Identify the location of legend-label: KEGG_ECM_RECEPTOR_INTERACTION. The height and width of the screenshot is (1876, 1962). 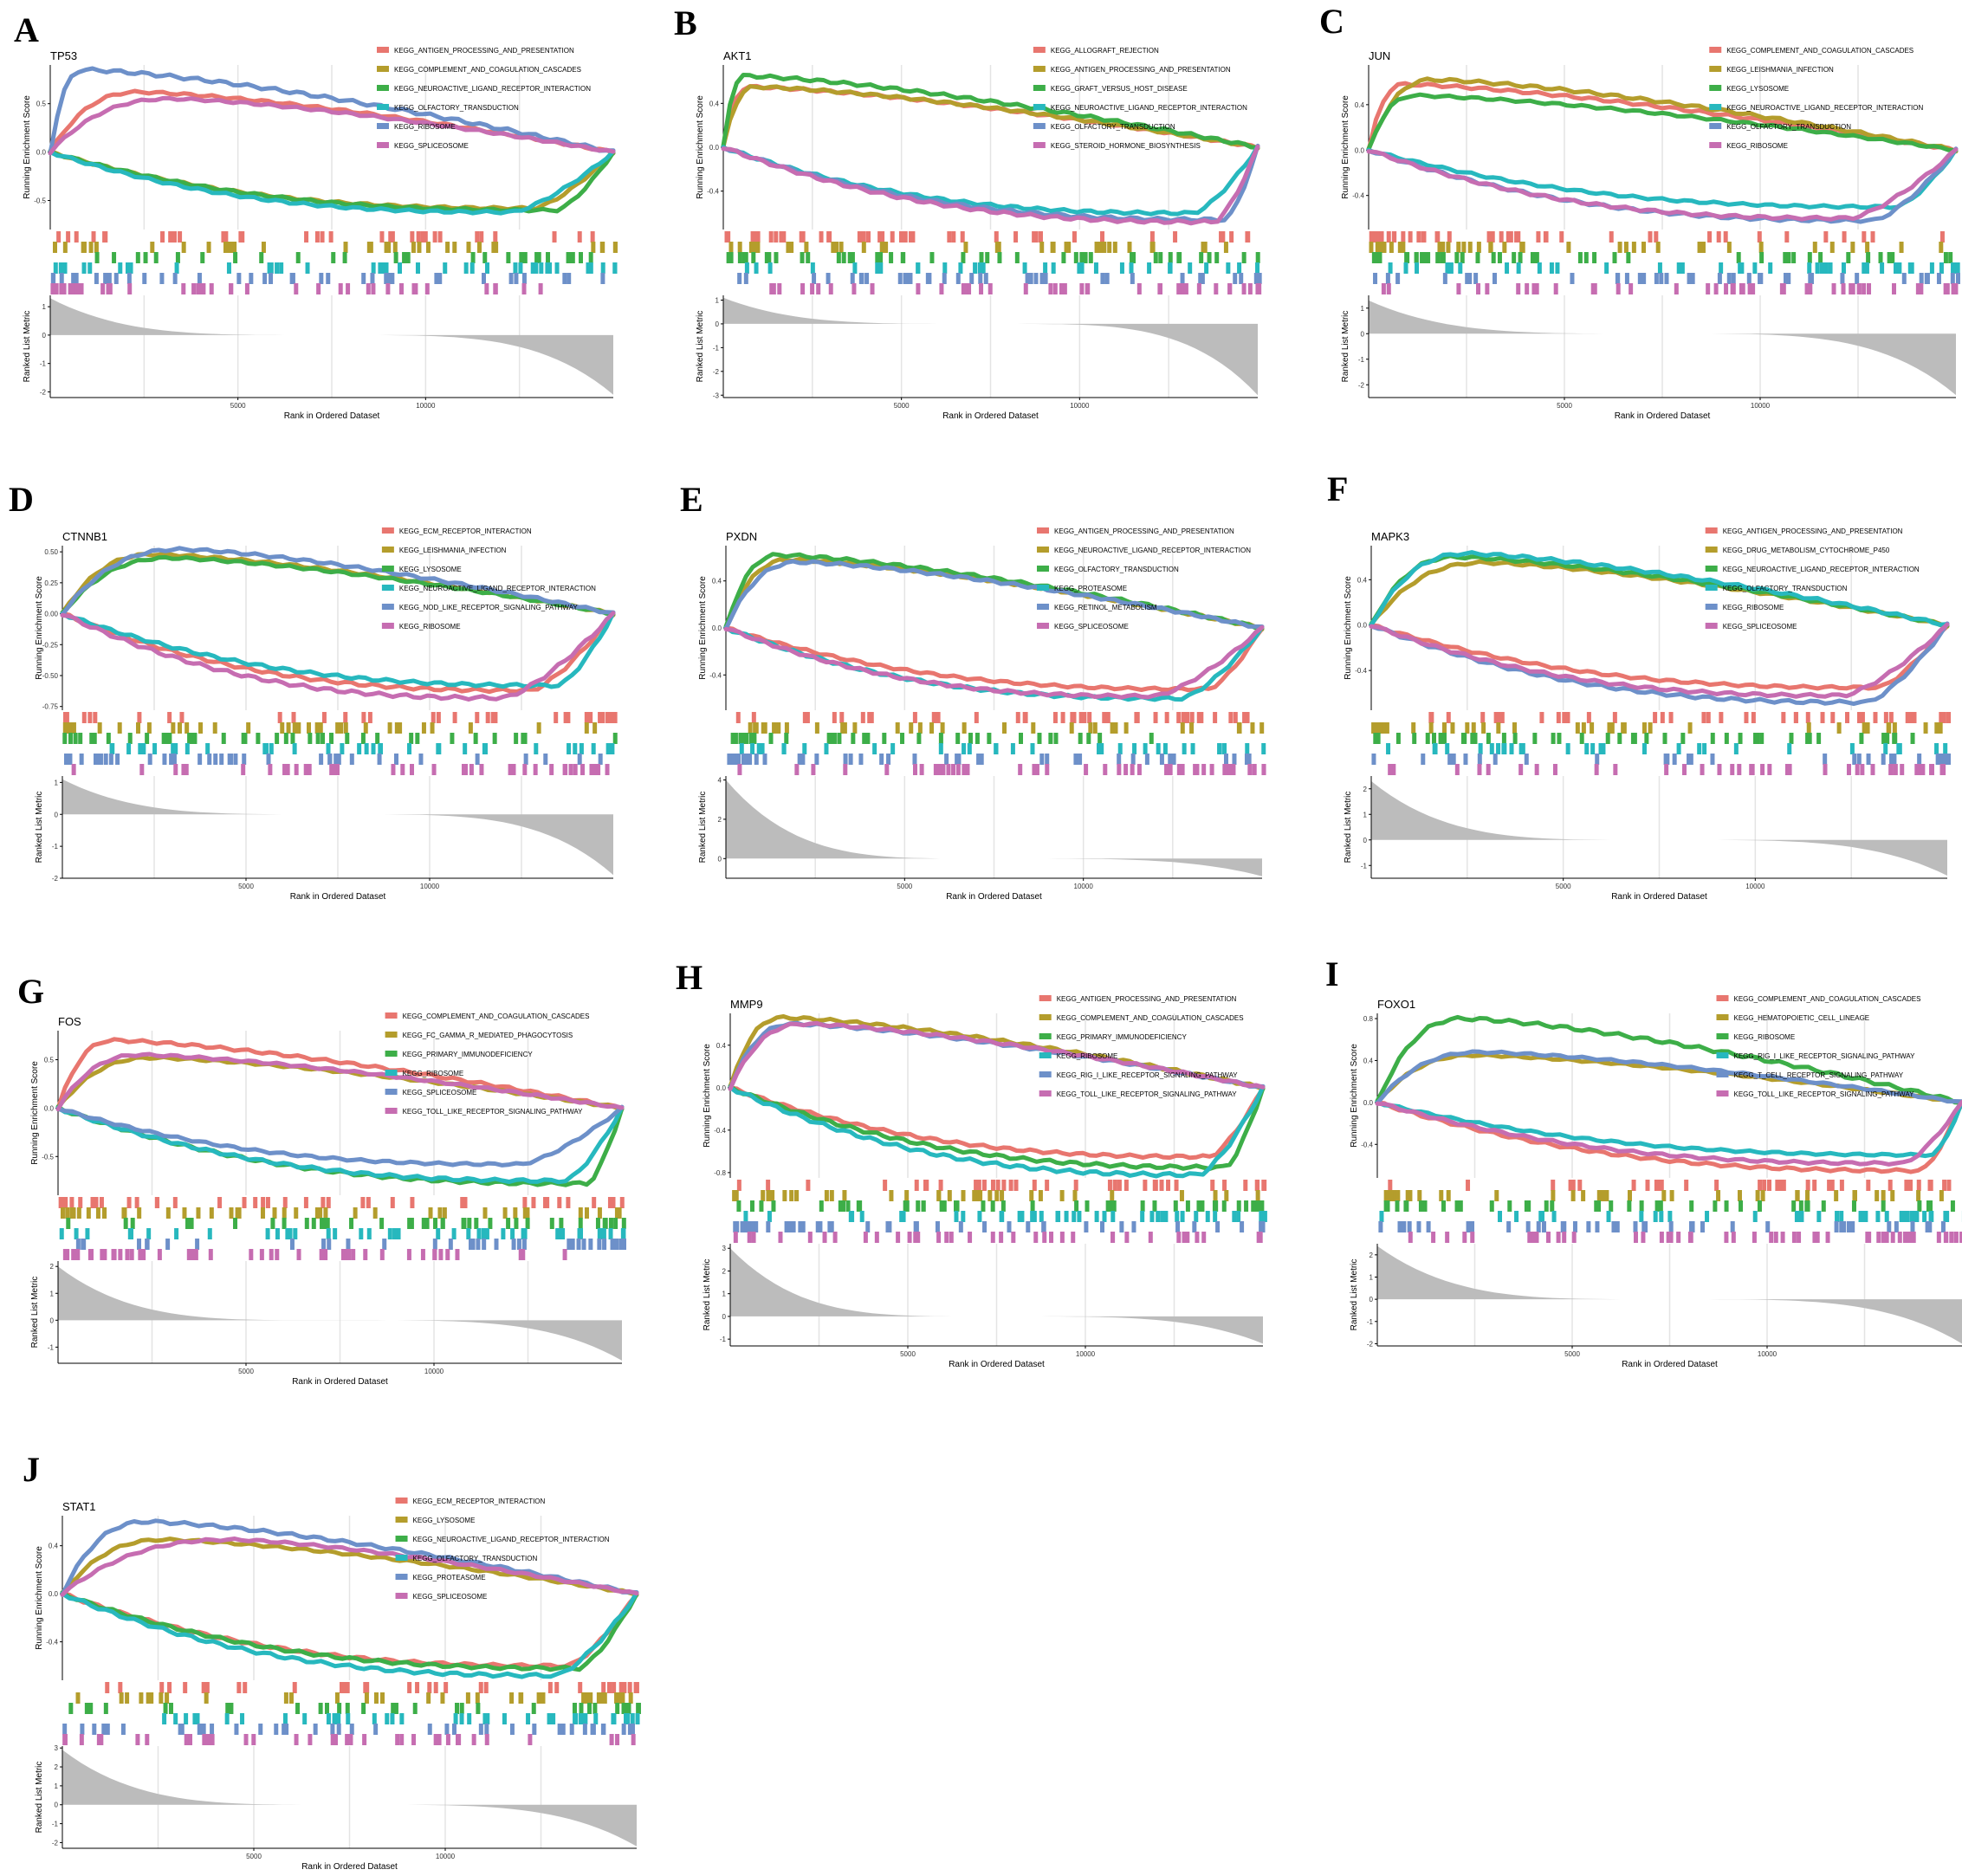
(480, 1501).